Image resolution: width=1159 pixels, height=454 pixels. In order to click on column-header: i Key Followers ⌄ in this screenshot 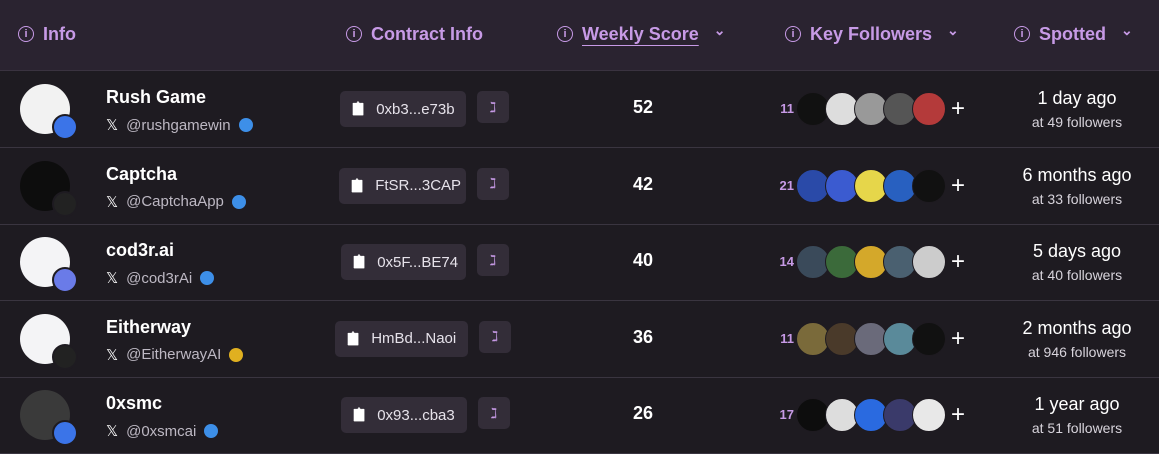, I will do `click(872, 34)`.